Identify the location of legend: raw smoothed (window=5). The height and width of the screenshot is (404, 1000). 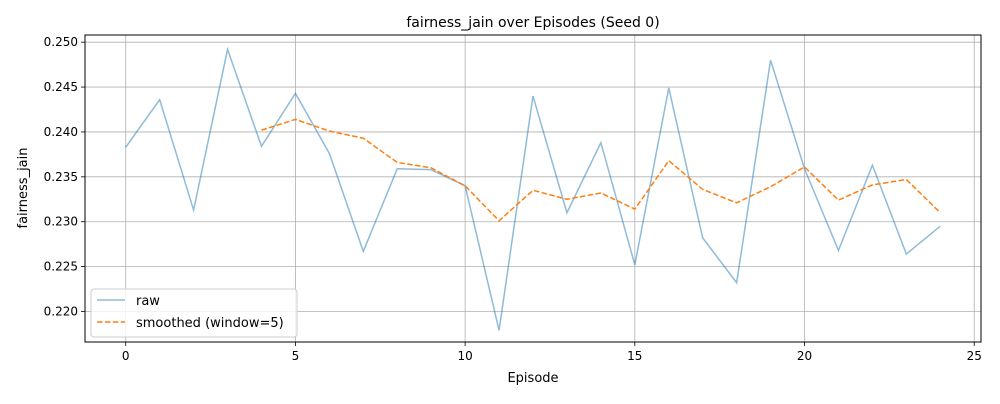
(194, 313).